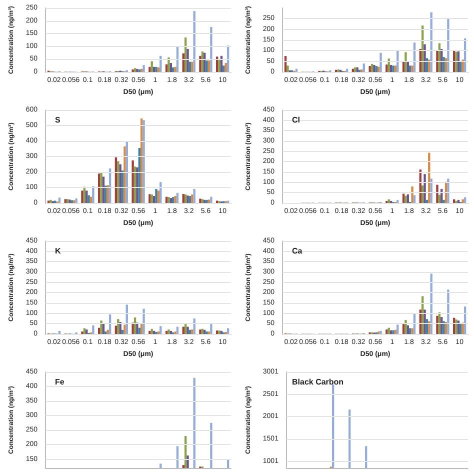  Describe the element at coordinates (297, 251) in the screenshot. I see `text: Ca` at that location.